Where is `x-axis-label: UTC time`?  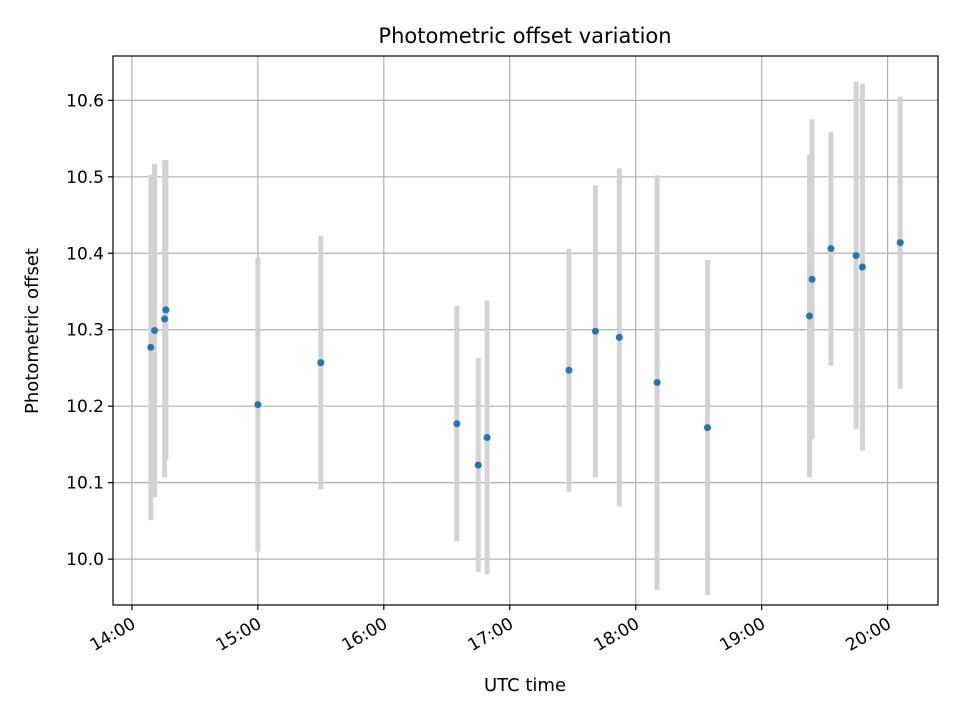
x-axis-label: UTC time is located at coordinates (525, 685).